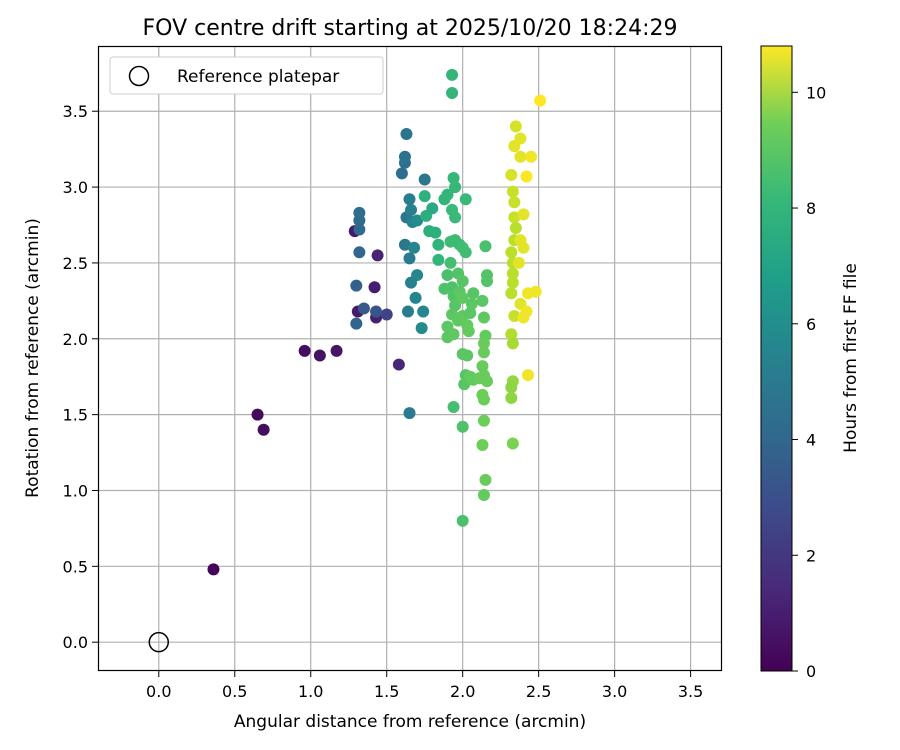  Describe the element at coordinates (386, 691) in the screenshot. I see `x-tick-label: 1.5` at that location.